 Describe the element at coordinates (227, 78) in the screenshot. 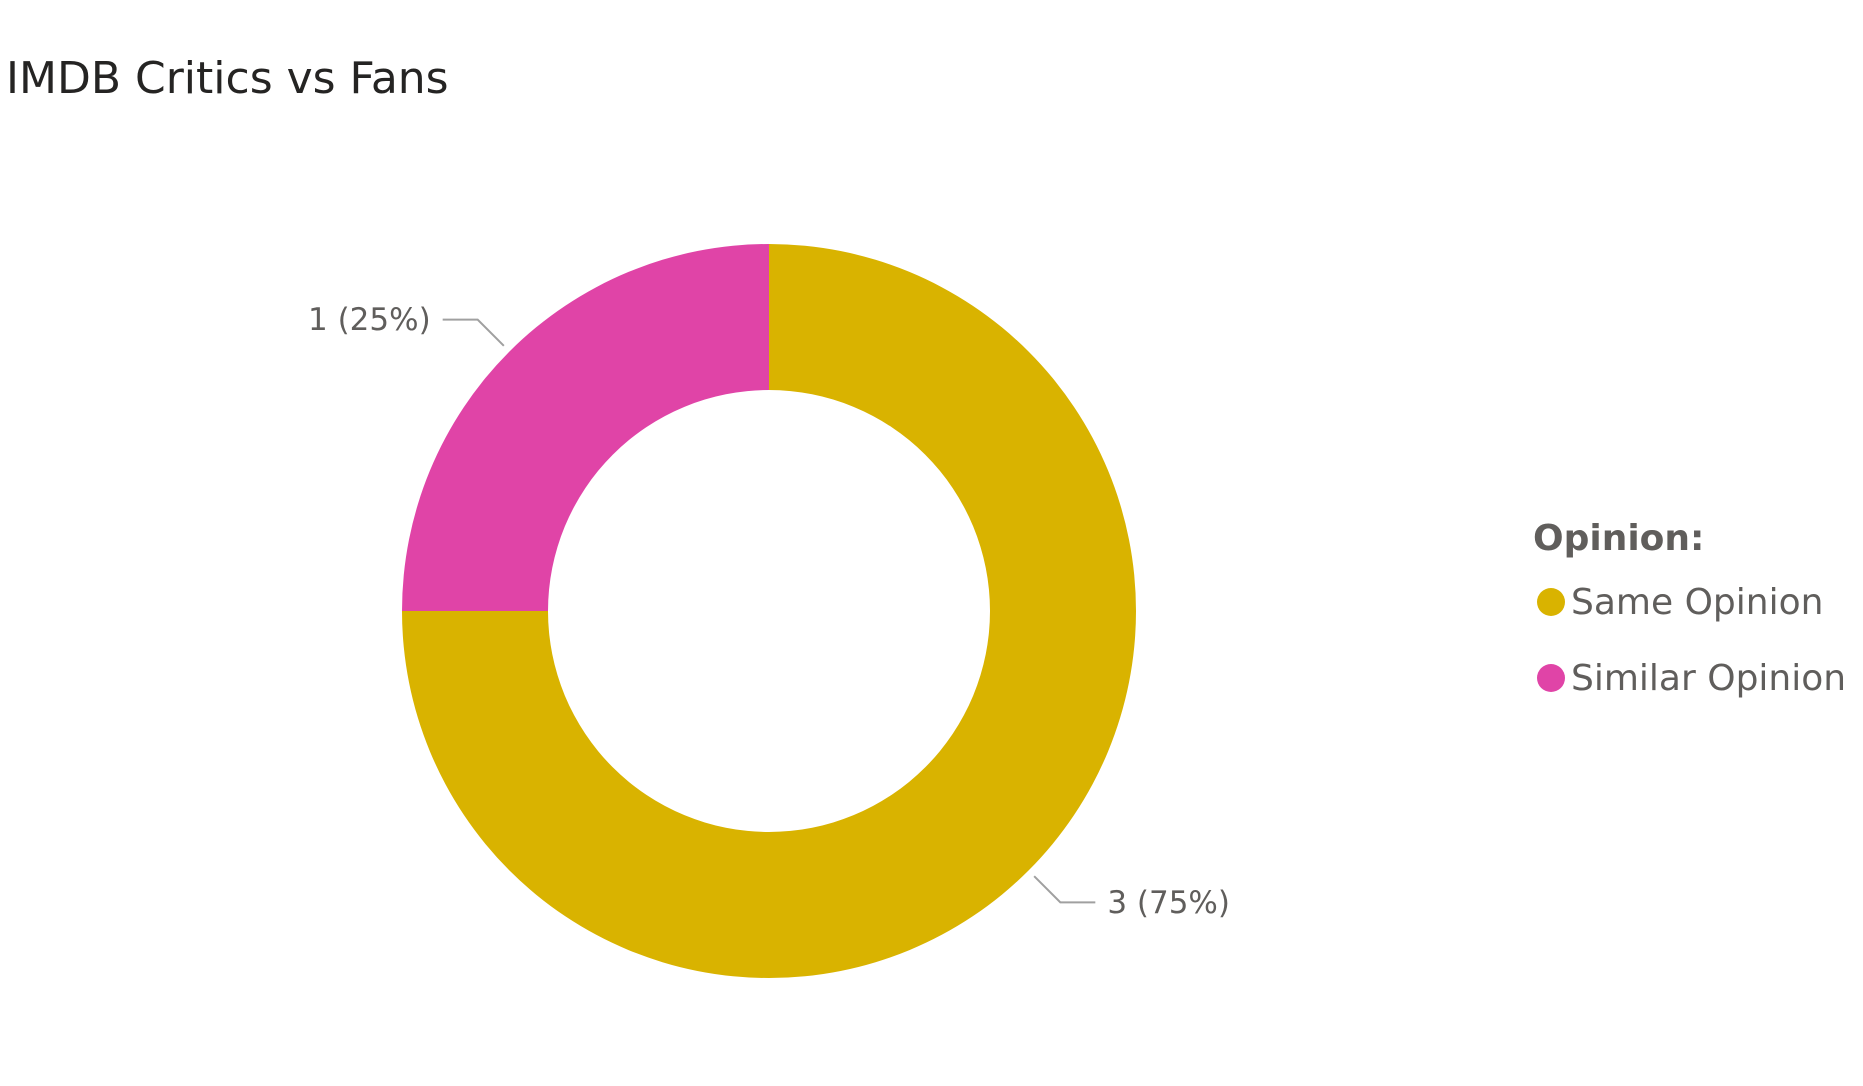

I see `chart-title: IMDB Critics vs Fans` at that location.